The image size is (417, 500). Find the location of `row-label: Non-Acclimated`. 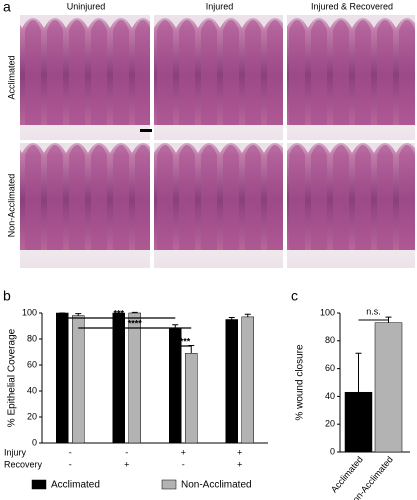

row-label: Non-Acclimated is located at coordinates (11, 206).